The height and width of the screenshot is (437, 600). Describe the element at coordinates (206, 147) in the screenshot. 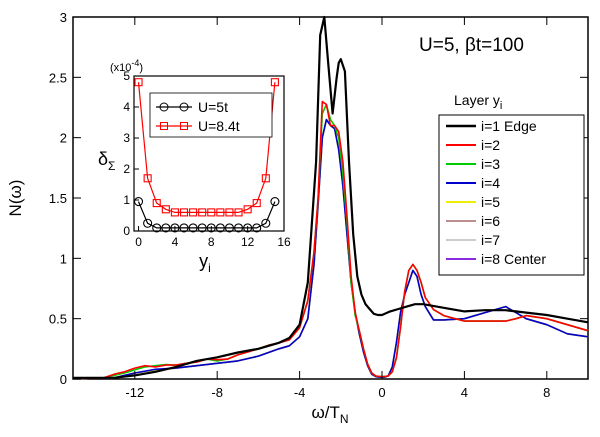

I see `inset-series-line-u-8-4t` at that location.